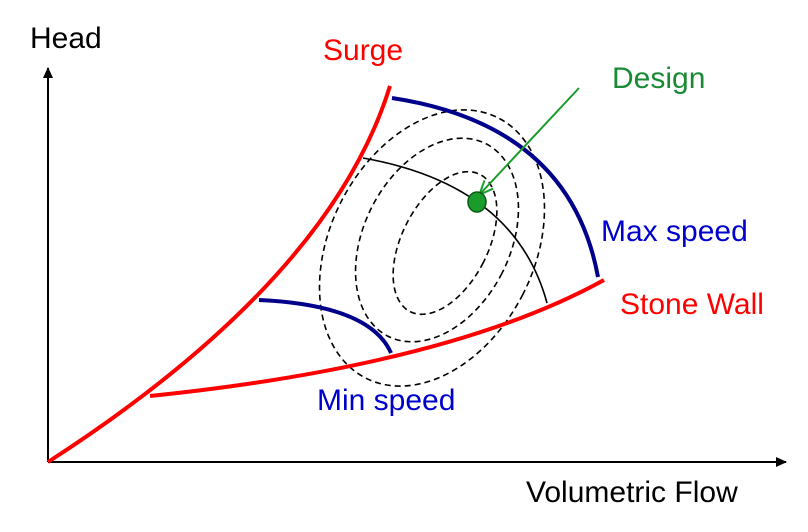  What do you see at coordinates (66, 38) in the screenshot?
I see `y-axis-label: Head` at bounding box center [66, 38].